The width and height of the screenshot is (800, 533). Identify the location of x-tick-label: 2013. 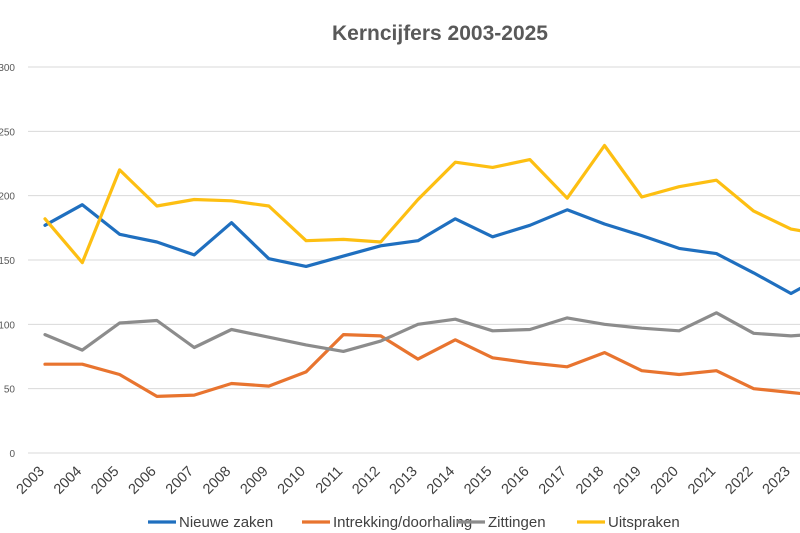
(404, 481).